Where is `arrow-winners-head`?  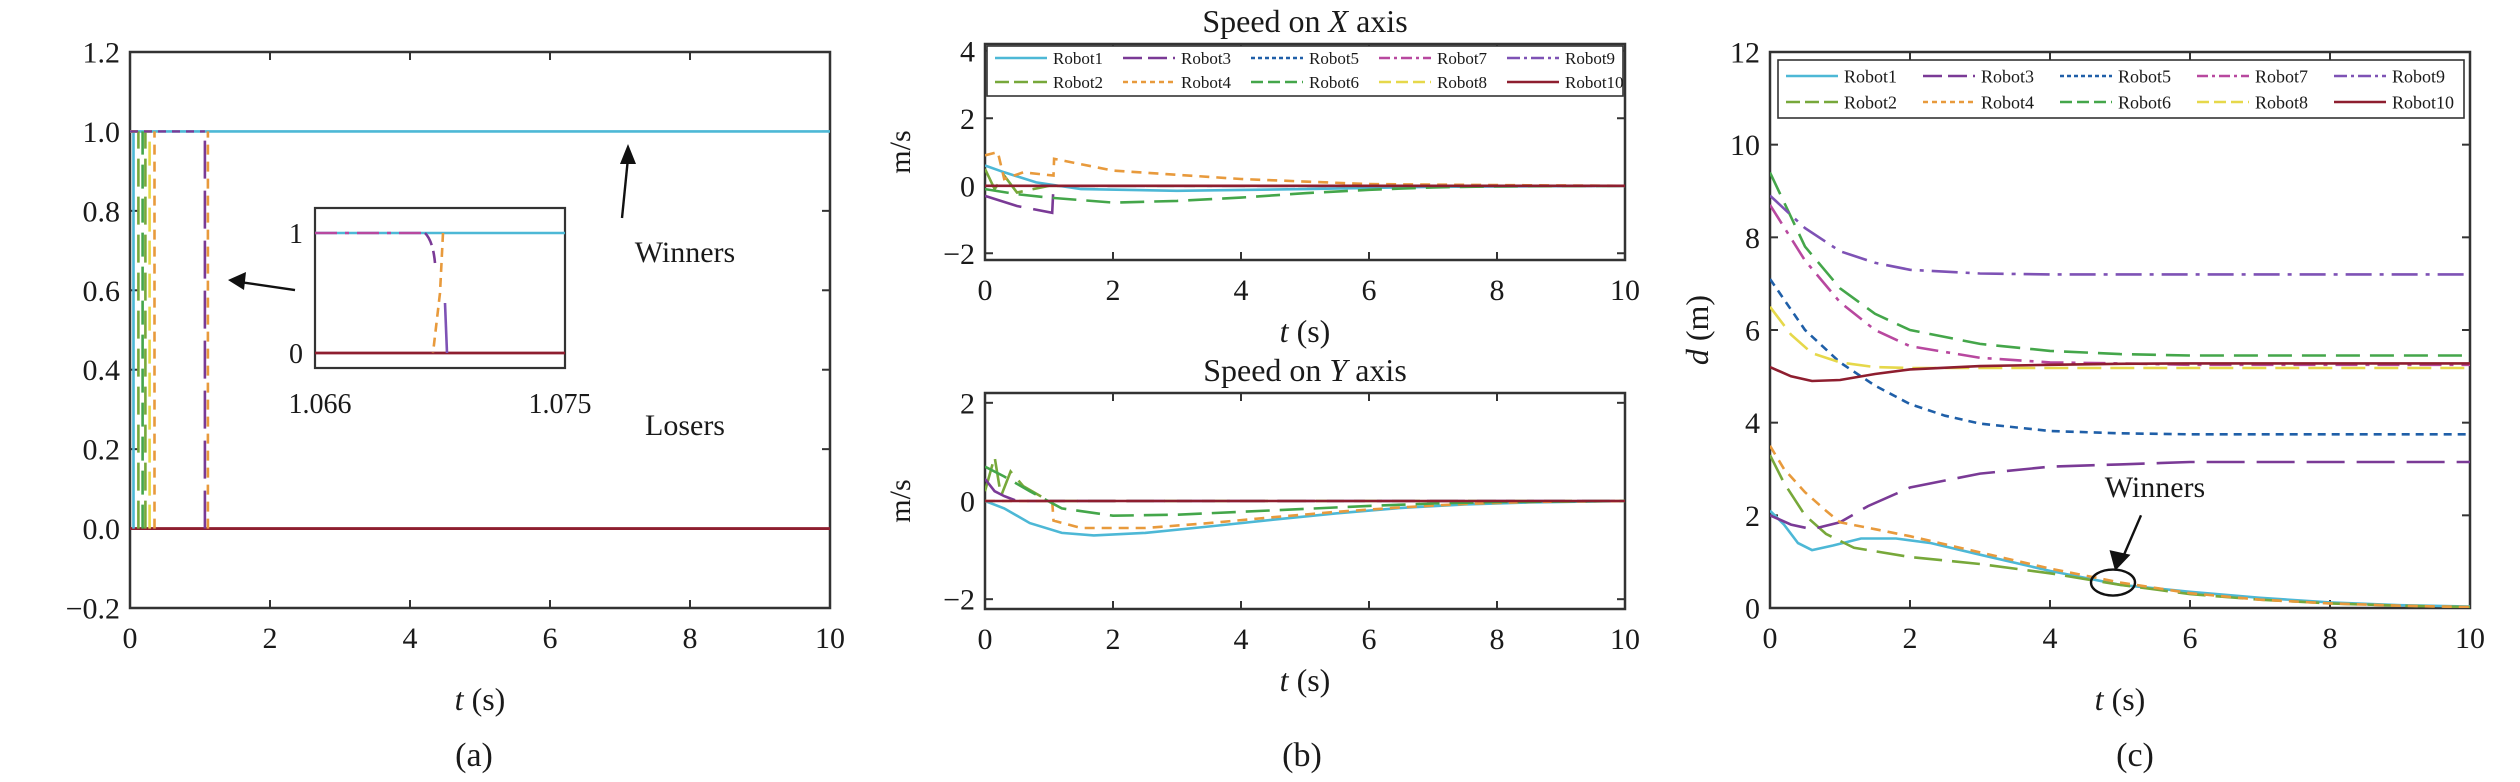
arrow-winners-head is located at coordinates (628, 154).